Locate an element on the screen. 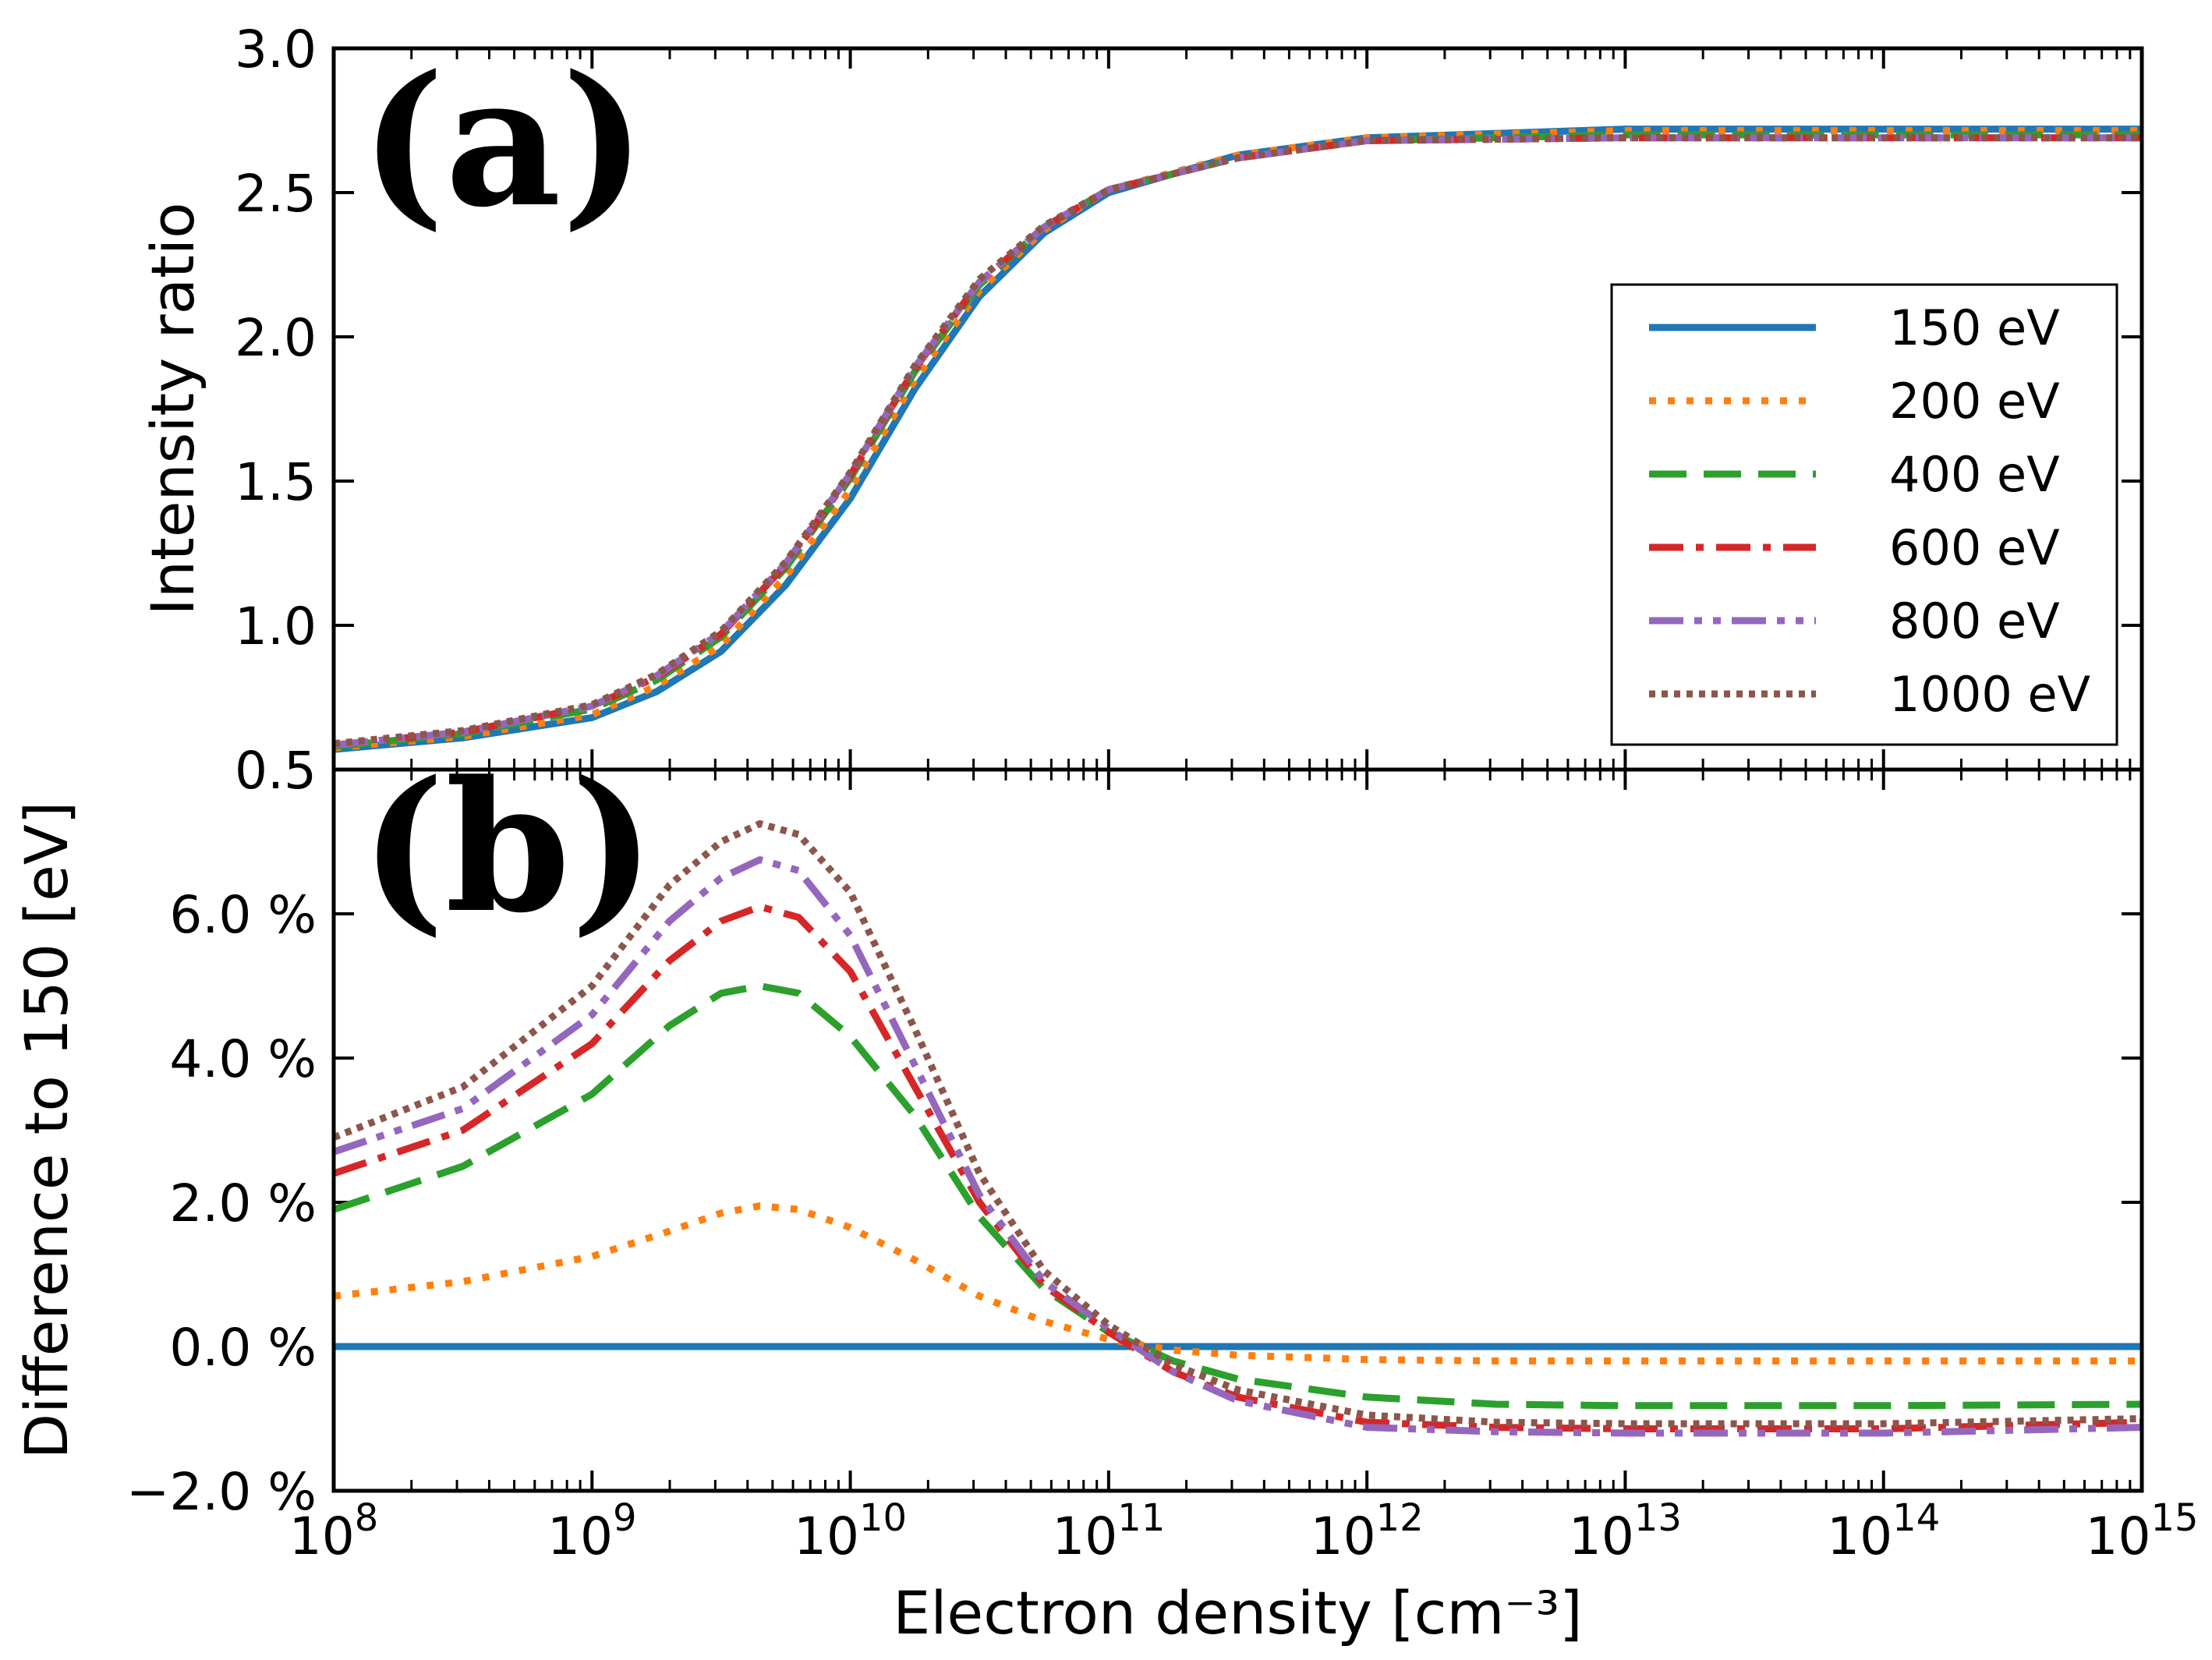  x-tick-label: 10¹⁰ is located at coordinates (851, 1531).